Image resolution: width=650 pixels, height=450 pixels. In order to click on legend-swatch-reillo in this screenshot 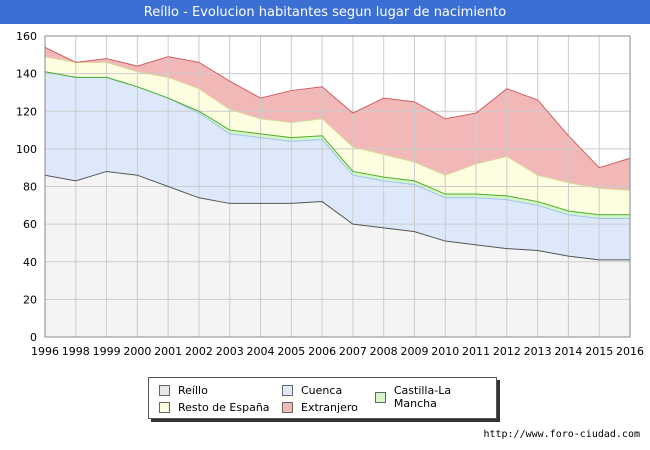, I will do `click(164, 390)`.